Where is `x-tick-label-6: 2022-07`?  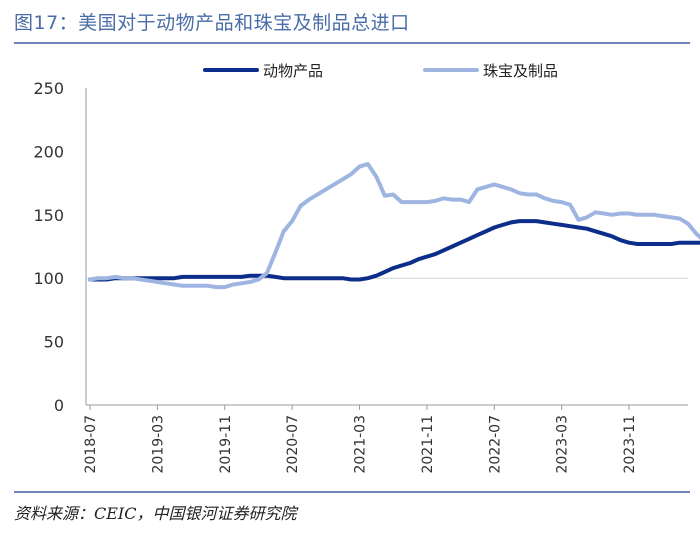 x-tick-label-6: 2022-07 is located at coordinates (495, 444).